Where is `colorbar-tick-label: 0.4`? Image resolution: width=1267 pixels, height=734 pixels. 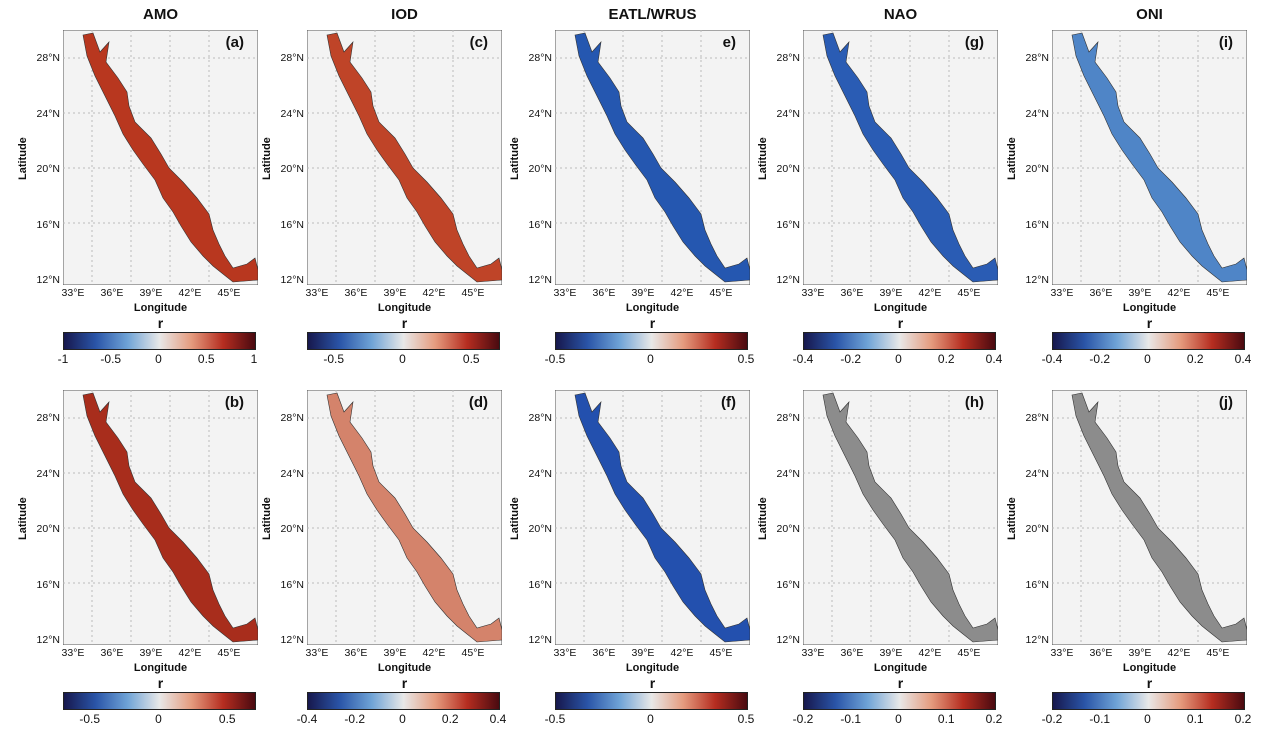
colorbar-tick-label: 0.4 is located at coordinates (1243, 359).